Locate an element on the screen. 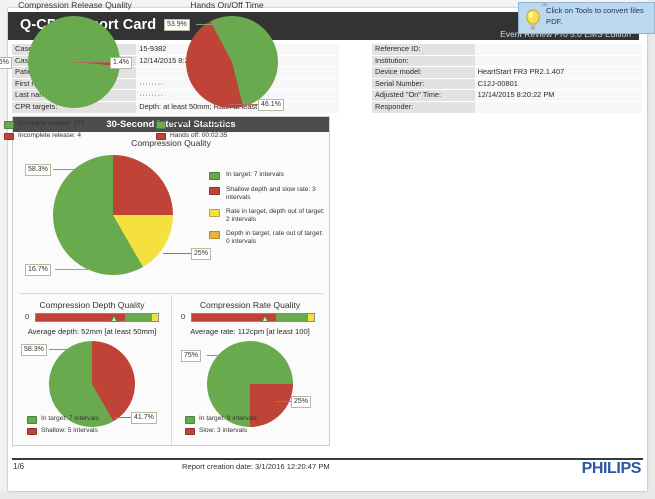  device-info-label: Reference ID: is located at coordinates (423, 50).